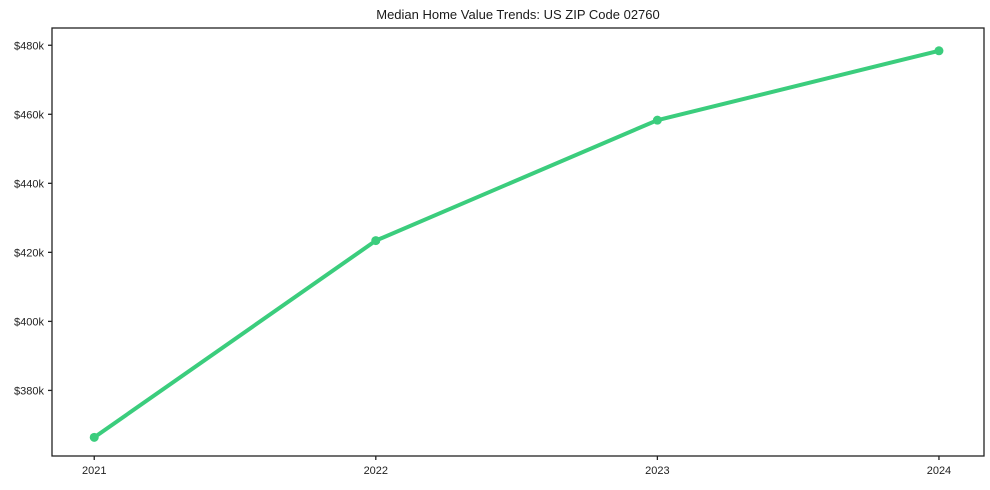 The width and height of the screenshot is (990, 490). Describe the element at coordinates (376, 471) in the screenshot. I see `x-tick-label: 2022` at that location.